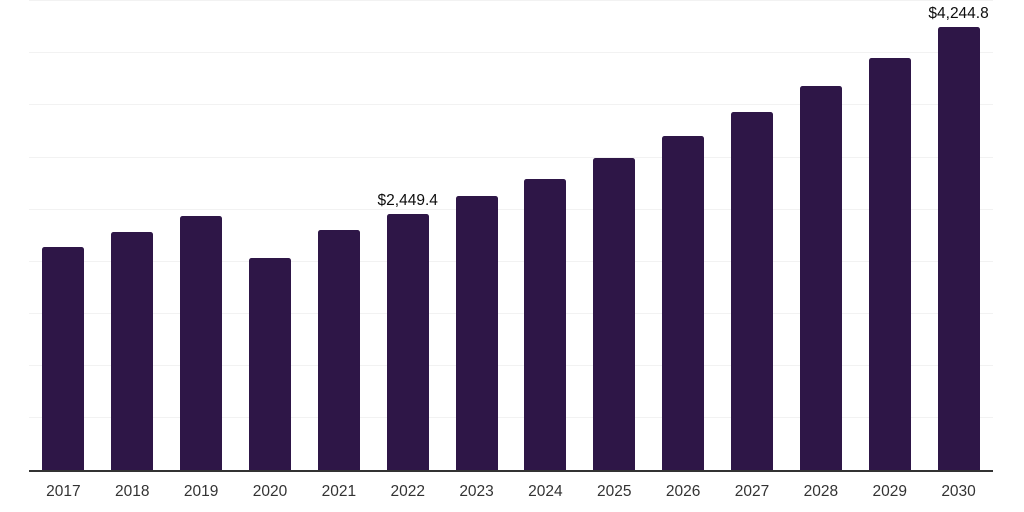 The height and width of the screenshot is (512, 1024). What do you see at coordinates (752, 491) in the screenshot?
I see `x-tick-label-2027: 2027` at bounding box center [752, 491].